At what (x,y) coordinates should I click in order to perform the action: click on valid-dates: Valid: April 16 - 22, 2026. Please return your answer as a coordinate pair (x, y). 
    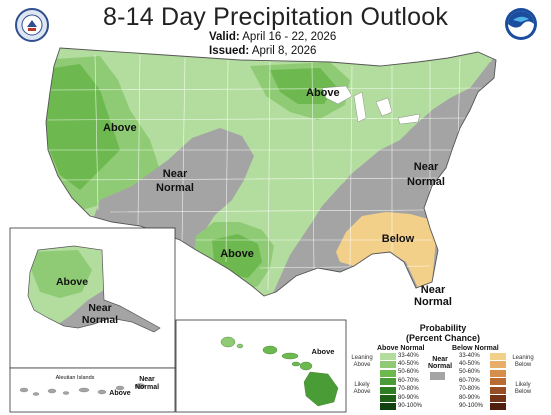
    Looking at the image, I should click on (272, 37).